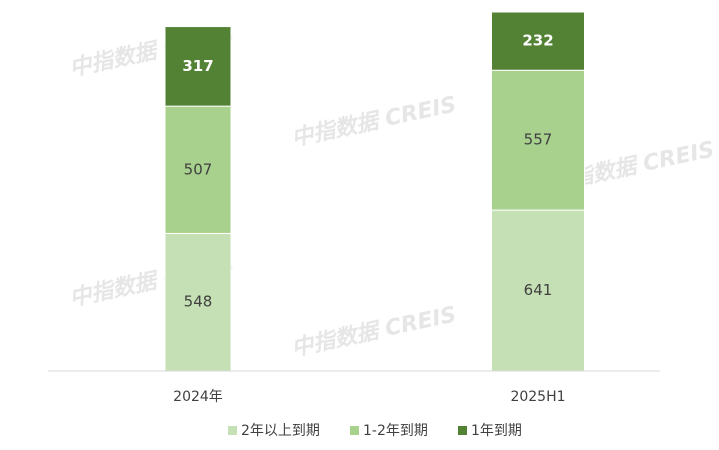 This screenshot has height=450, width=719. I want to click on data-label: 641, so click(538, 290).